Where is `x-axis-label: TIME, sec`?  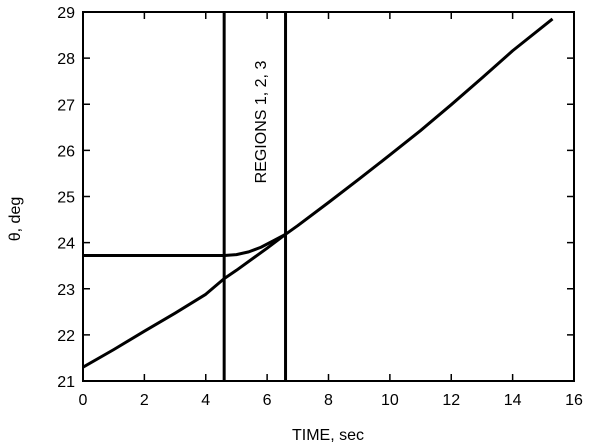
x-axis-label: TIME, sec is located at coordinates (328, 435).